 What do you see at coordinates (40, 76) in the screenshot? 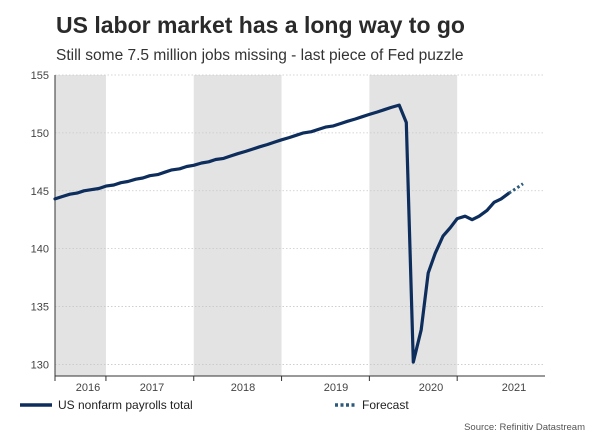
I see `y-tick-label: 155` at bounding box center [40, 76].